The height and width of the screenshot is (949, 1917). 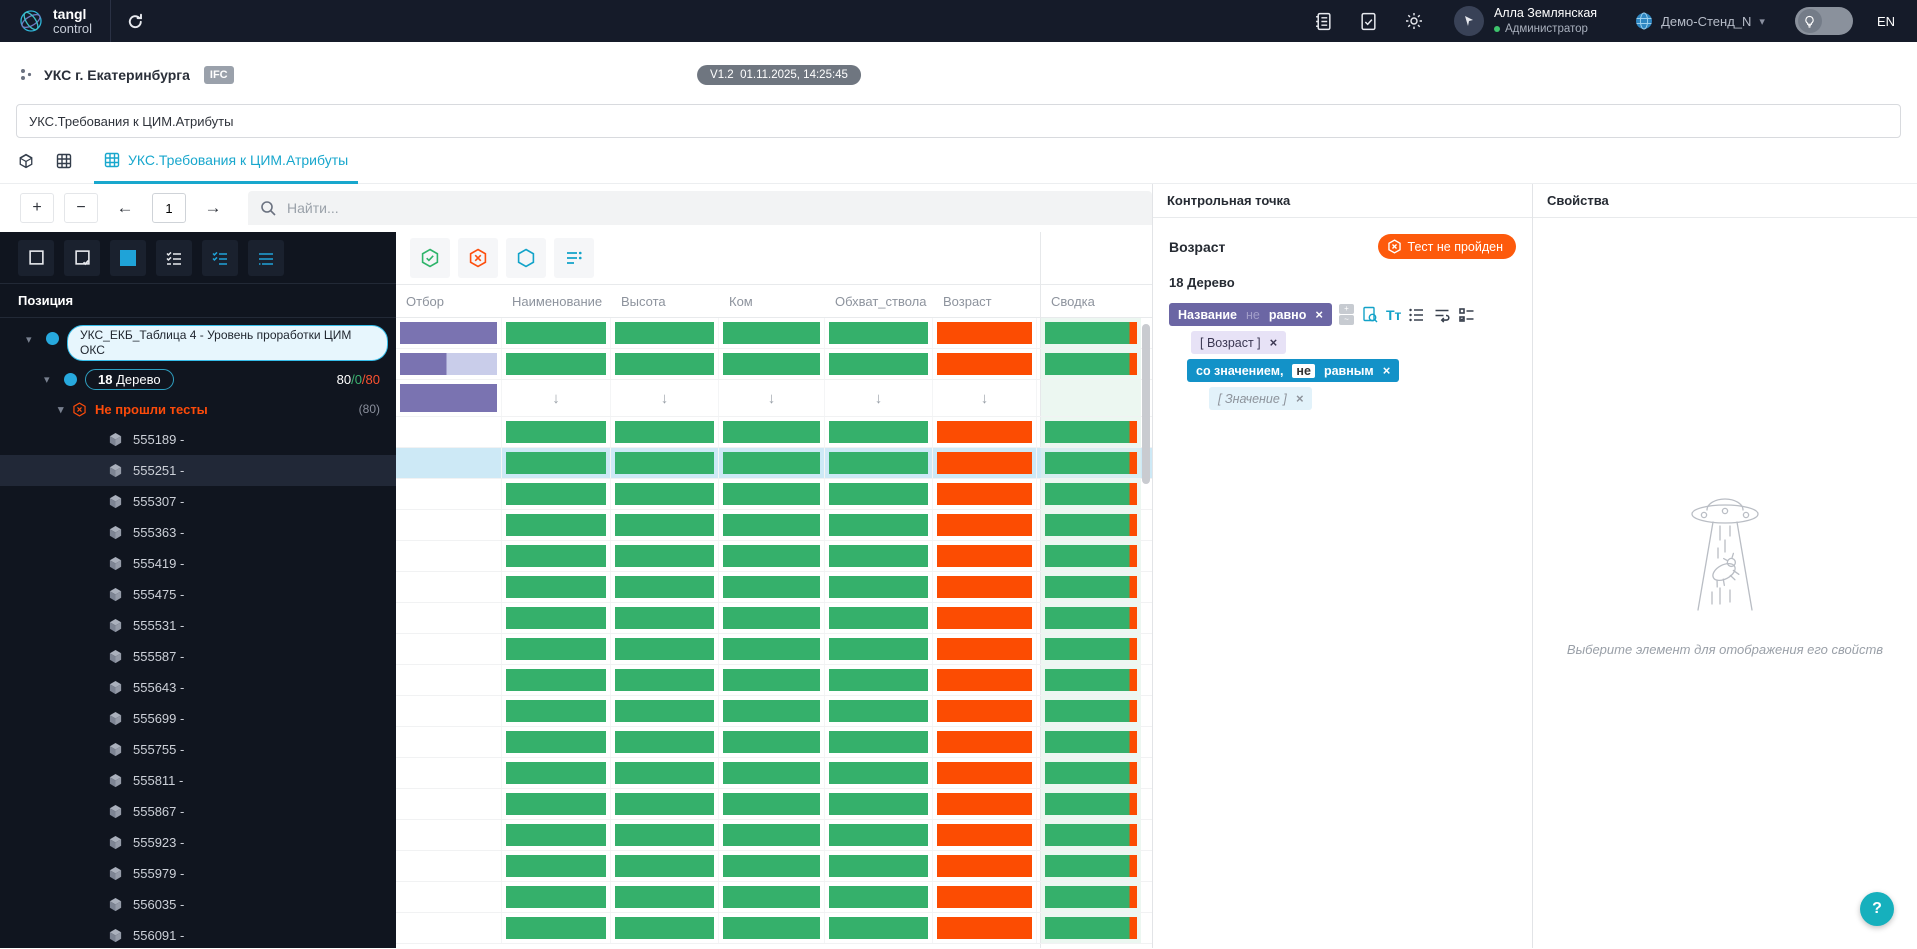 I want to click on tree-leaf-item: 555867 -, so click(x=198, y=811).